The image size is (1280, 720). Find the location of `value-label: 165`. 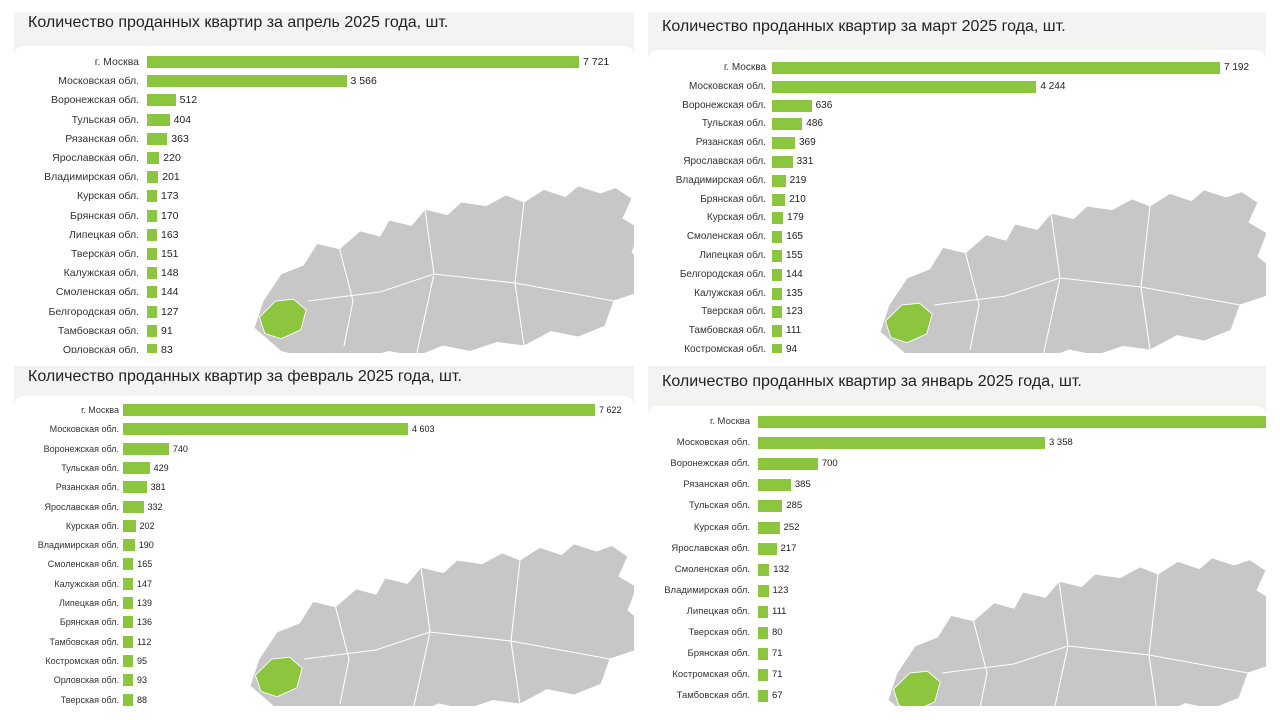

value-label: 165 is located at coordinates (794, 237).